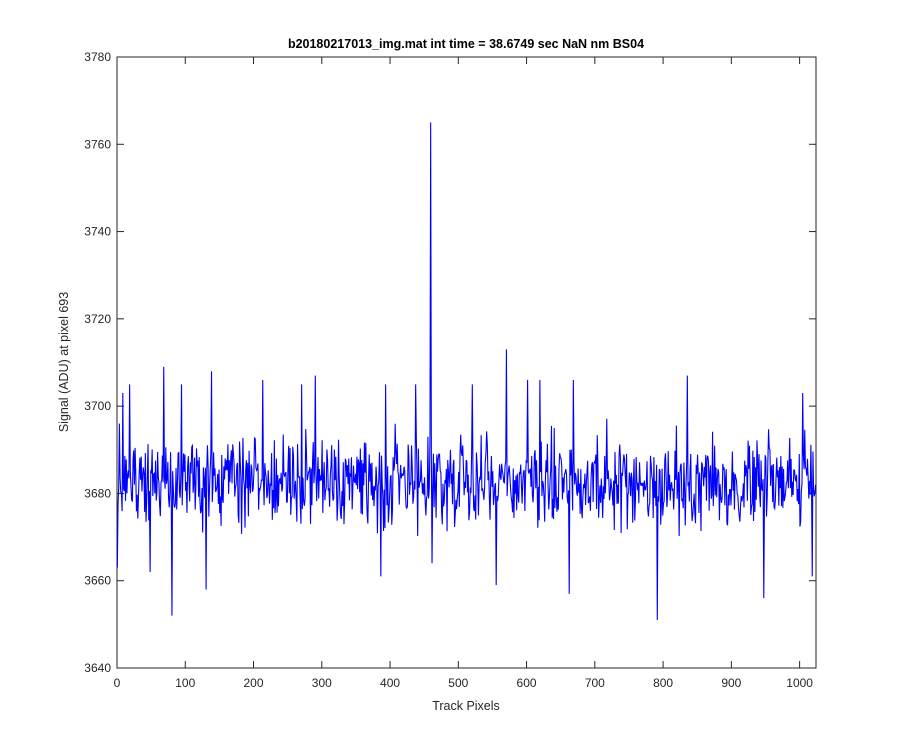 The height and width of the screenshot is (750, 900). I want to click on y-tick-label: 3660, so click(97, 581).